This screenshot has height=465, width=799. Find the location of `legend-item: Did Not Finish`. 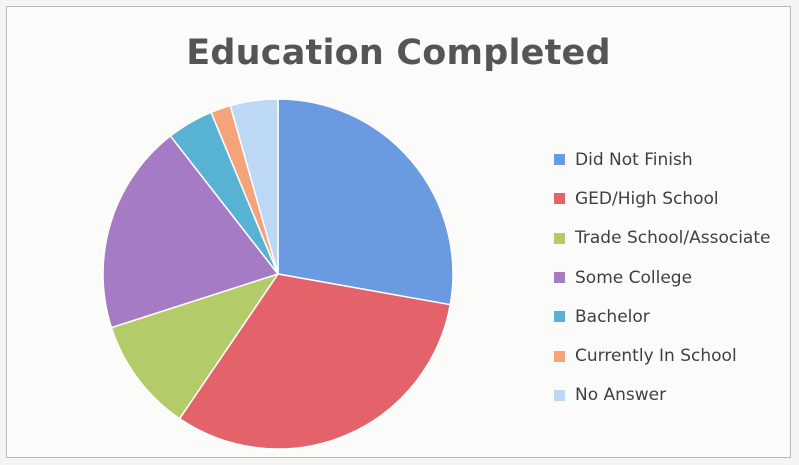

legend-item: Did Not Finish is located at coordinates (671, 159).